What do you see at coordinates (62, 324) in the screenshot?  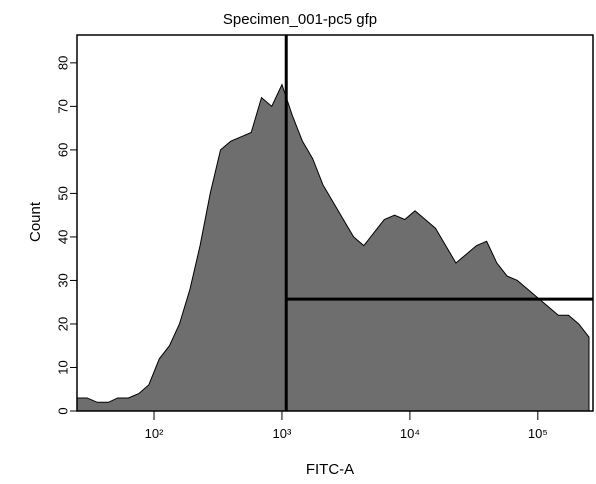 I see `y-tick-label: 20` at bounding box center [62, 324].